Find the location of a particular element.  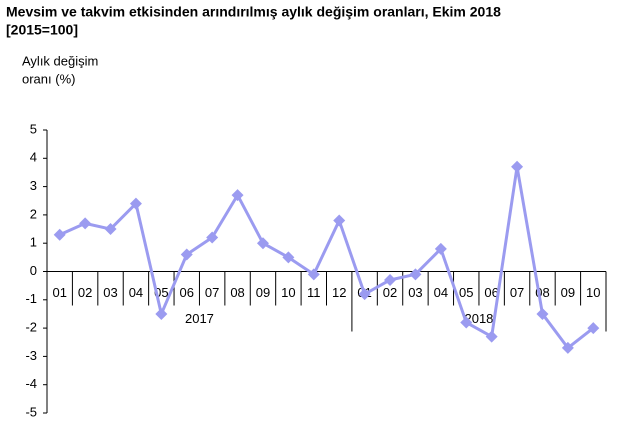

group-label: 2017 is located at coordinates (199, 318).